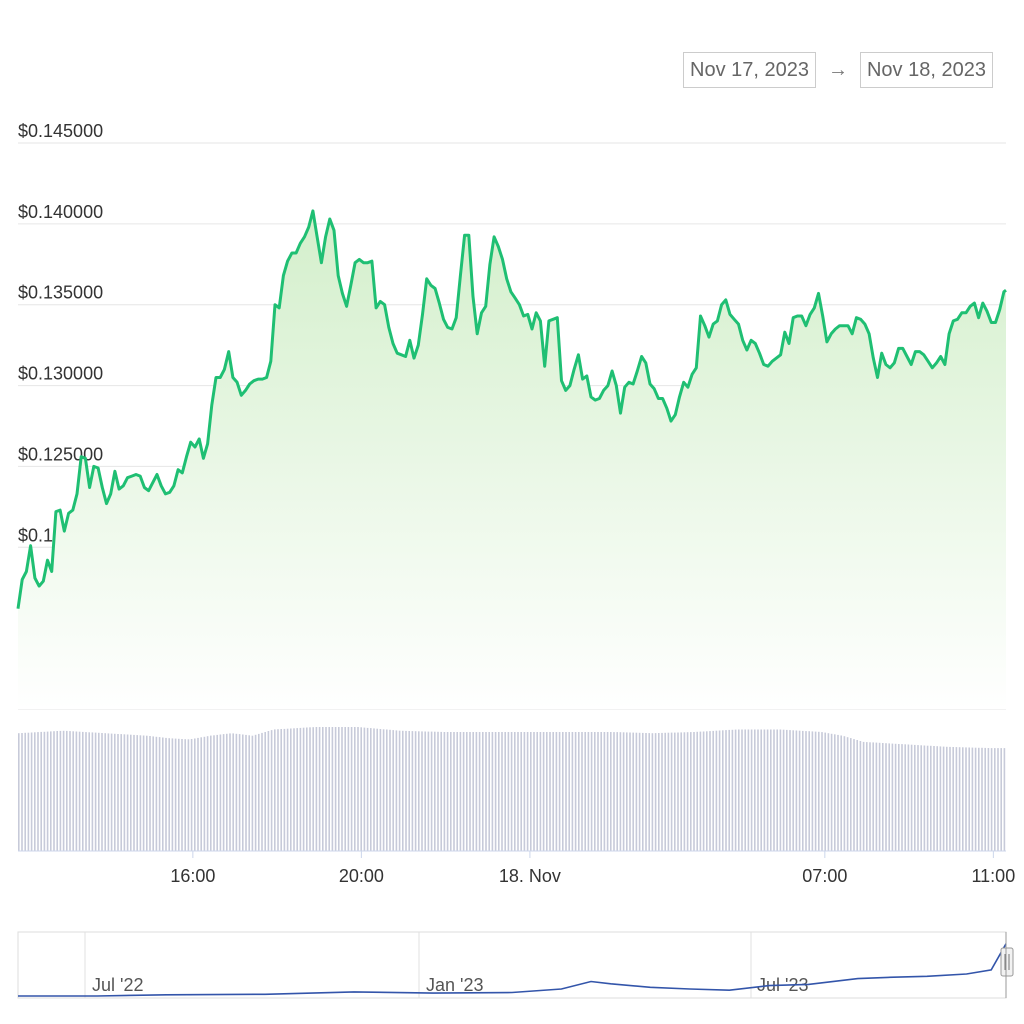 The height and width of the screenshot is (1024, 1024). What do you see at coordinates (926, 70) in the screenshot?
I see `date-to-input: Nov 18, 2023` at bounding box center [926, 70].